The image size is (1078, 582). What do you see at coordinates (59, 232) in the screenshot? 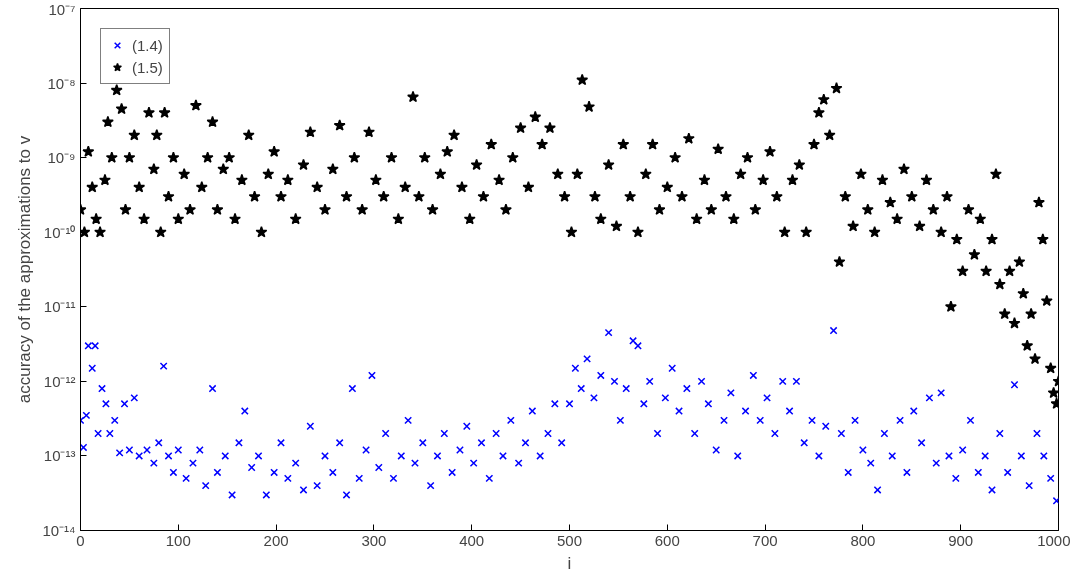
I see `y-tick-label: 10⁻¹⁰` at bounding box center [59, 232].